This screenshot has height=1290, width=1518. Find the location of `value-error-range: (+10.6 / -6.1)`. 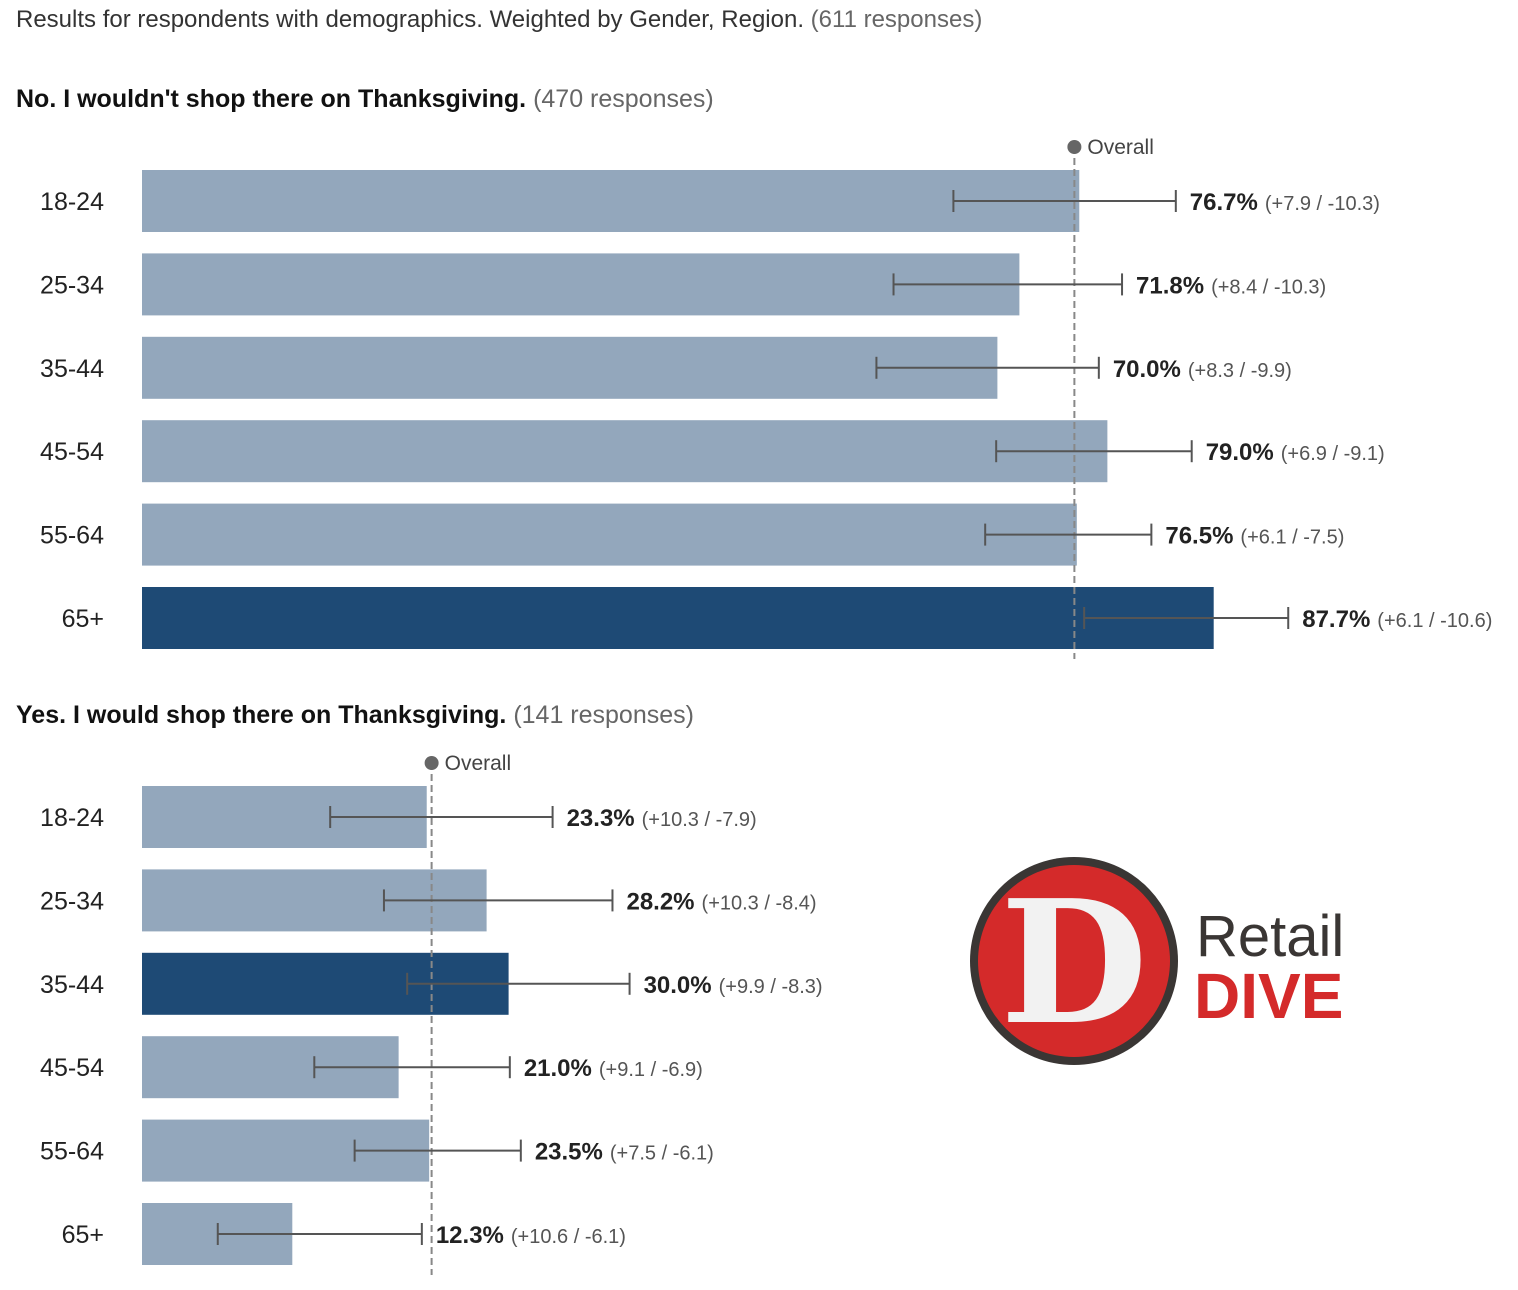

value-error-range: (+10.6 / -6.1) is located at coordinates (568, 1237).